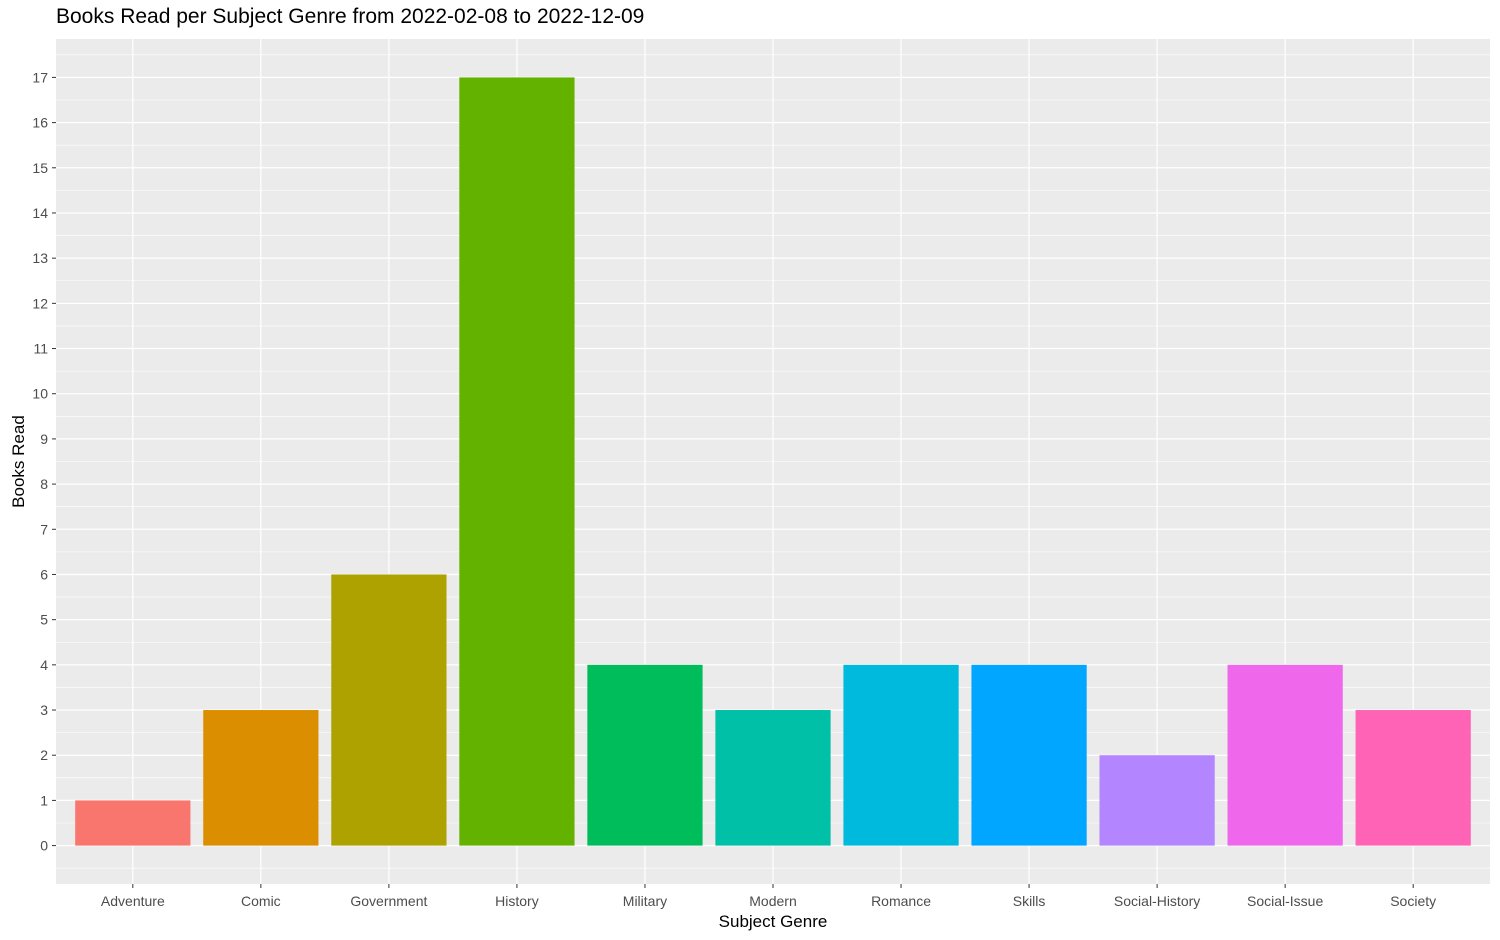  Describe the element at coordinates (1029, 901) in the screenshot. I see `x-tick-label: Skills` at that location.